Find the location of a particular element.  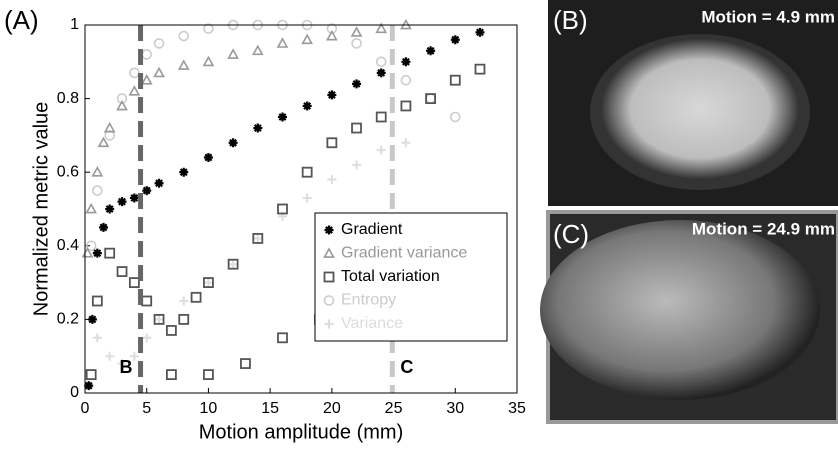

y-axis-label: Normalized metric value is located at coordinates (41, 209).